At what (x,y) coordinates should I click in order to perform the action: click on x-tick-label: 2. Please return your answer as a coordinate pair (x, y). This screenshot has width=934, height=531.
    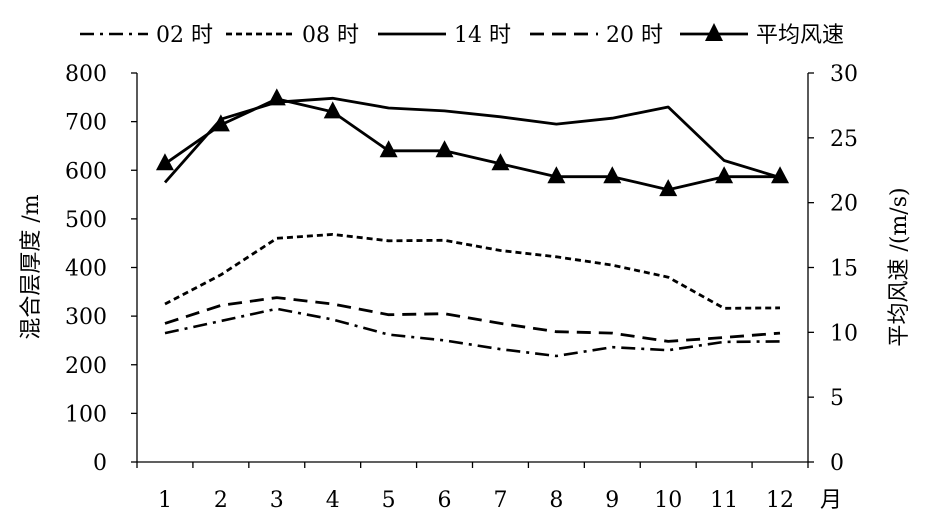
    Looking at the image, I should click on (221, 500).